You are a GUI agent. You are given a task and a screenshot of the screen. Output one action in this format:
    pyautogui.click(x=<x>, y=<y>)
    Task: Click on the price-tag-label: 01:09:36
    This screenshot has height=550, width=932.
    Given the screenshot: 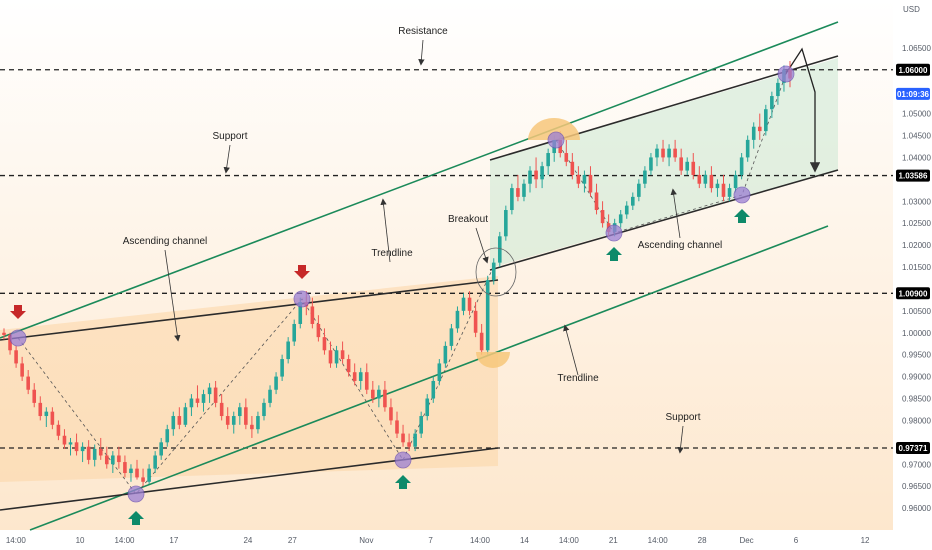 What is the action you would take?
    pyautogui.click(x=913, y=94)
    